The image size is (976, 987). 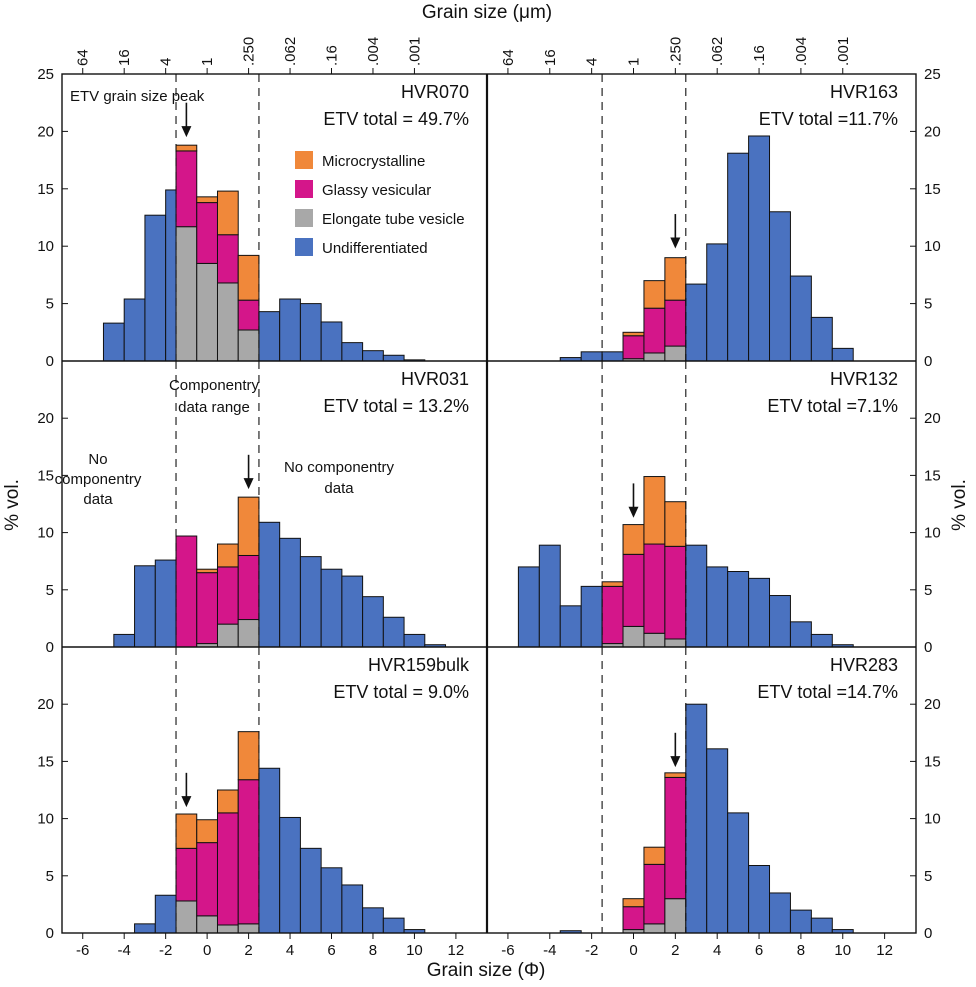 What do you see at coordinates (339, 488) in the screenshot?
I see `no-data-right-annotation: data` at bounding box center [339, 488].